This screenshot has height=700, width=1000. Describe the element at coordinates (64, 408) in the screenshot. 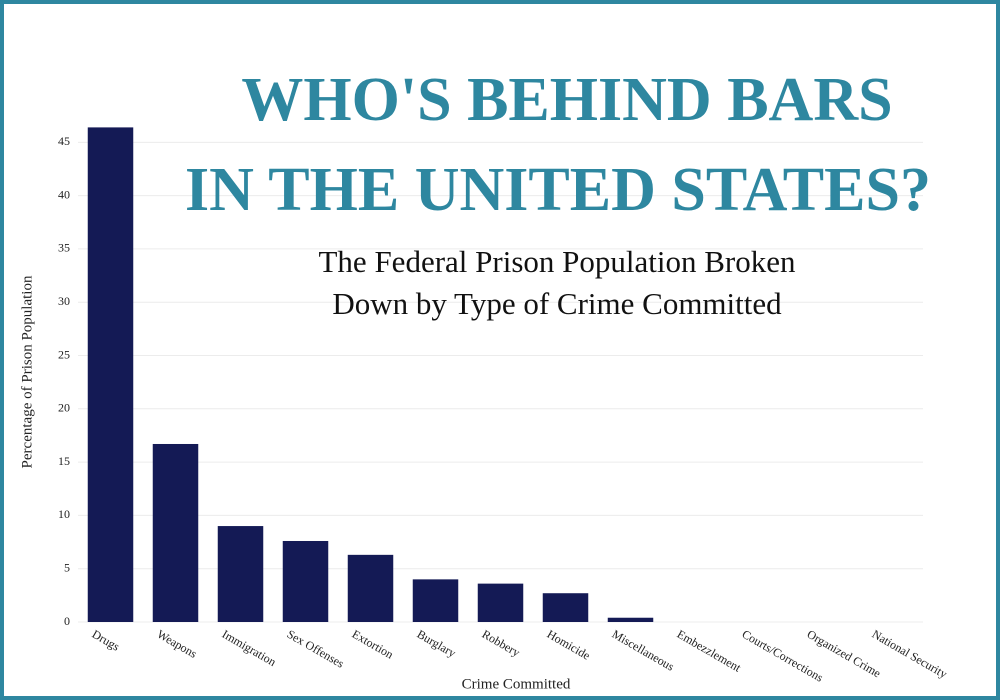

I see `y-tick-label: 20` at that location.